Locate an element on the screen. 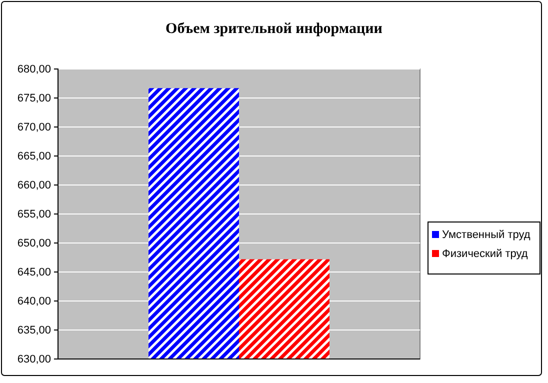 The height and width of the screenshot is (383, 548). y-tick-label: 680,00 is located at coordinates (34, 70).